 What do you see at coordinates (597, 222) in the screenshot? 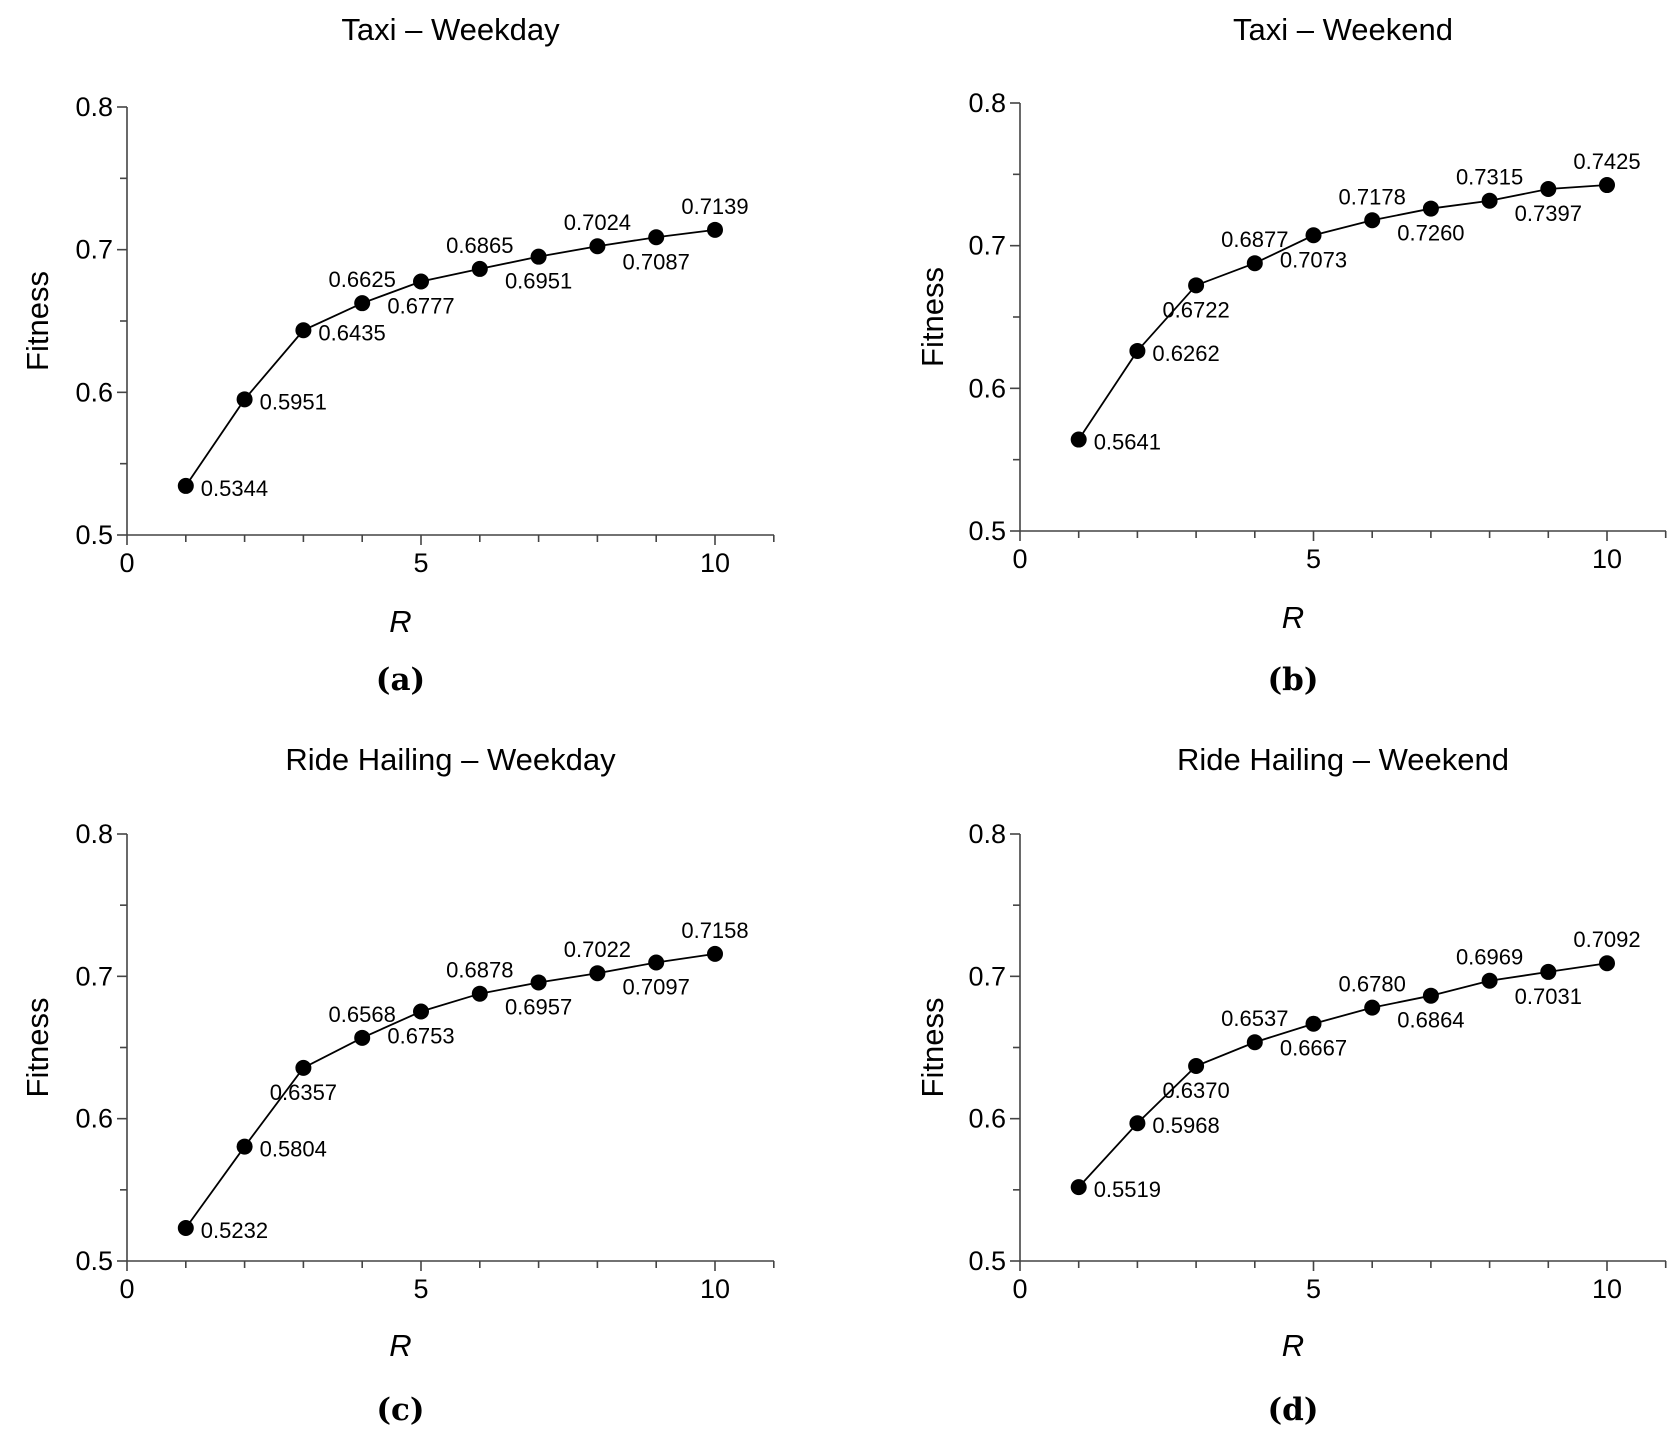
I see `data-label: 0.7024` at bounding box center [597, 222].